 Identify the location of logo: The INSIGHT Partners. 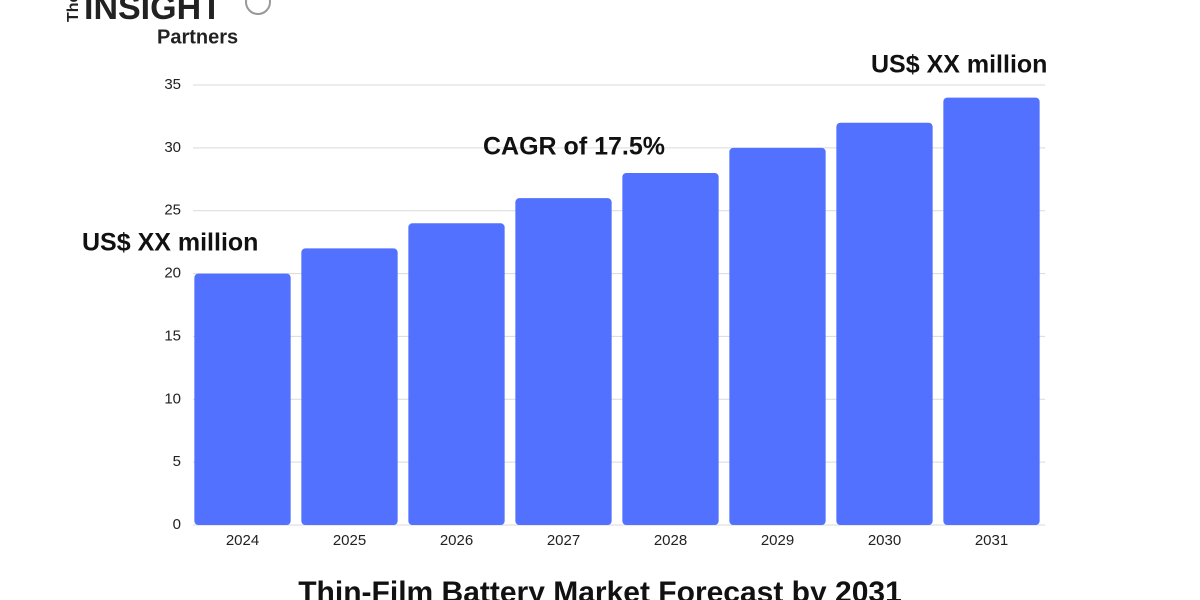
(168, 24).